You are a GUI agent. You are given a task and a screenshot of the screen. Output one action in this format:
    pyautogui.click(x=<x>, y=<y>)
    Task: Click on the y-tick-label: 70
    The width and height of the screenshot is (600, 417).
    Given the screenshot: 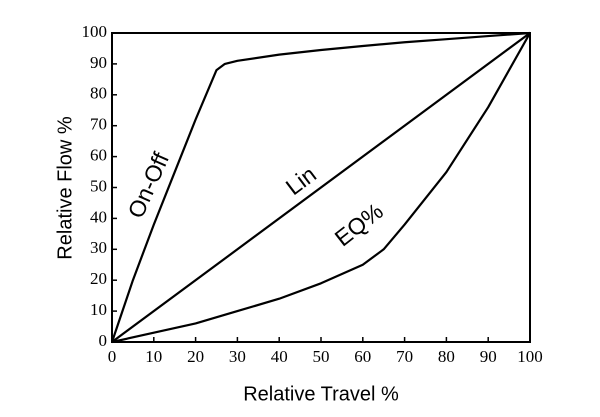 What is the action you would take?
    pyautogui.click(x=98, y=124)
    